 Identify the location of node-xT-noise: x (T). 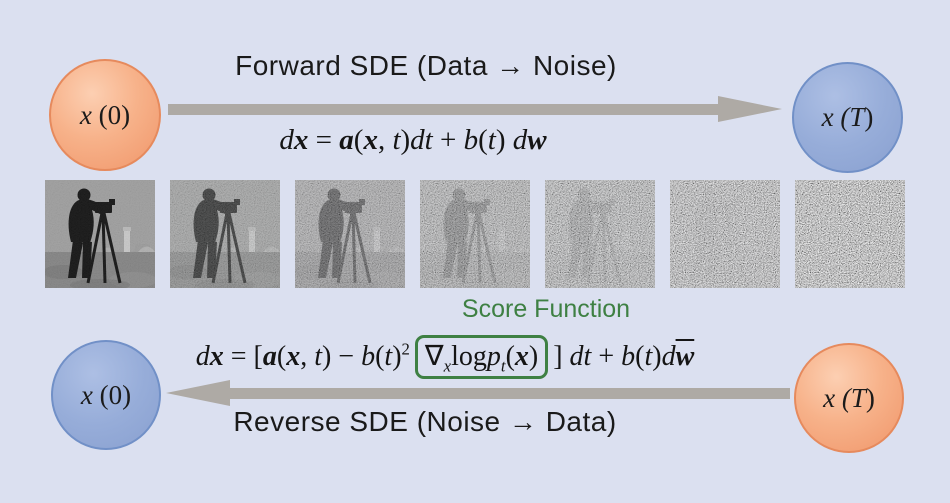
(847, 117).